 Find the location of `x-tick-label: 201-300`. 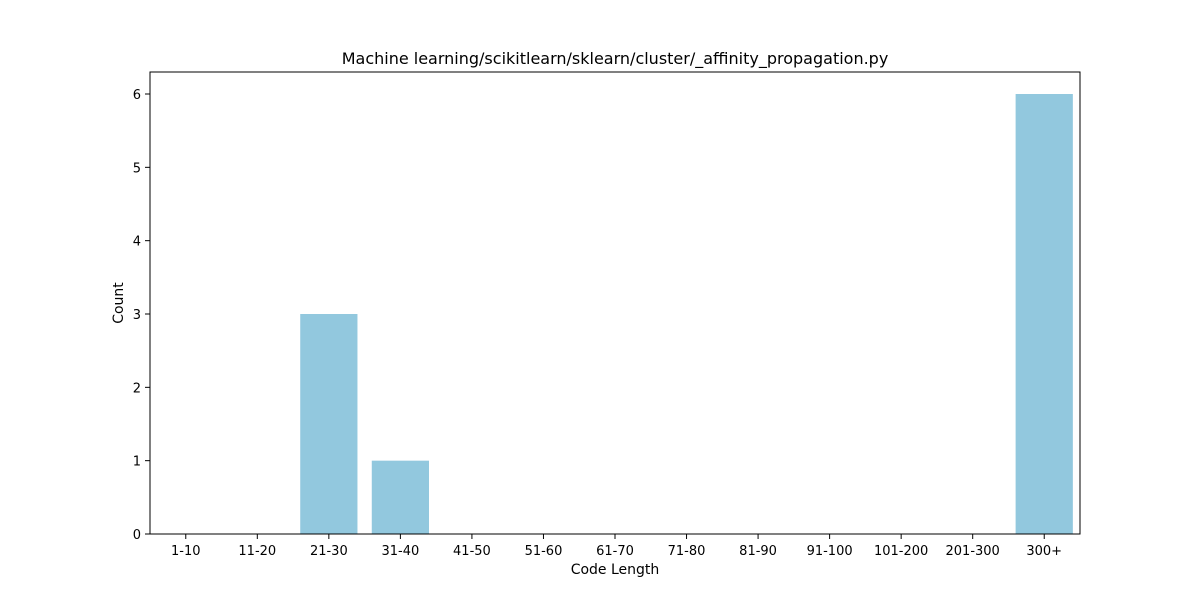

x-tick-label: 201-300 is located at coordinates (973, 551).